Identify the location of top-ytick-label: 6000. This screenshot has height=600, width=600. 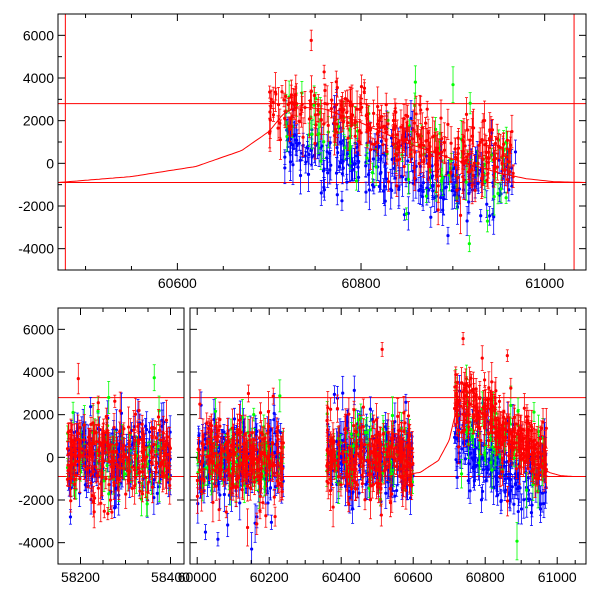
(38, 35).